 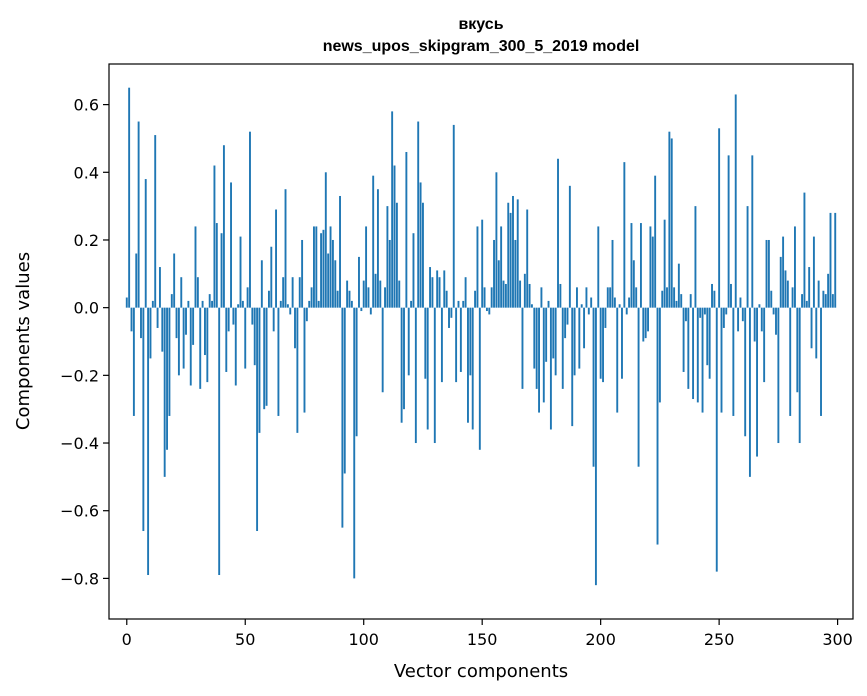 What do you see at coordinates (487, 634) in the screenshot?
I see `x-axis-ticks: 0 50 100 150 200 250 300` at bounding box center [487, 634].